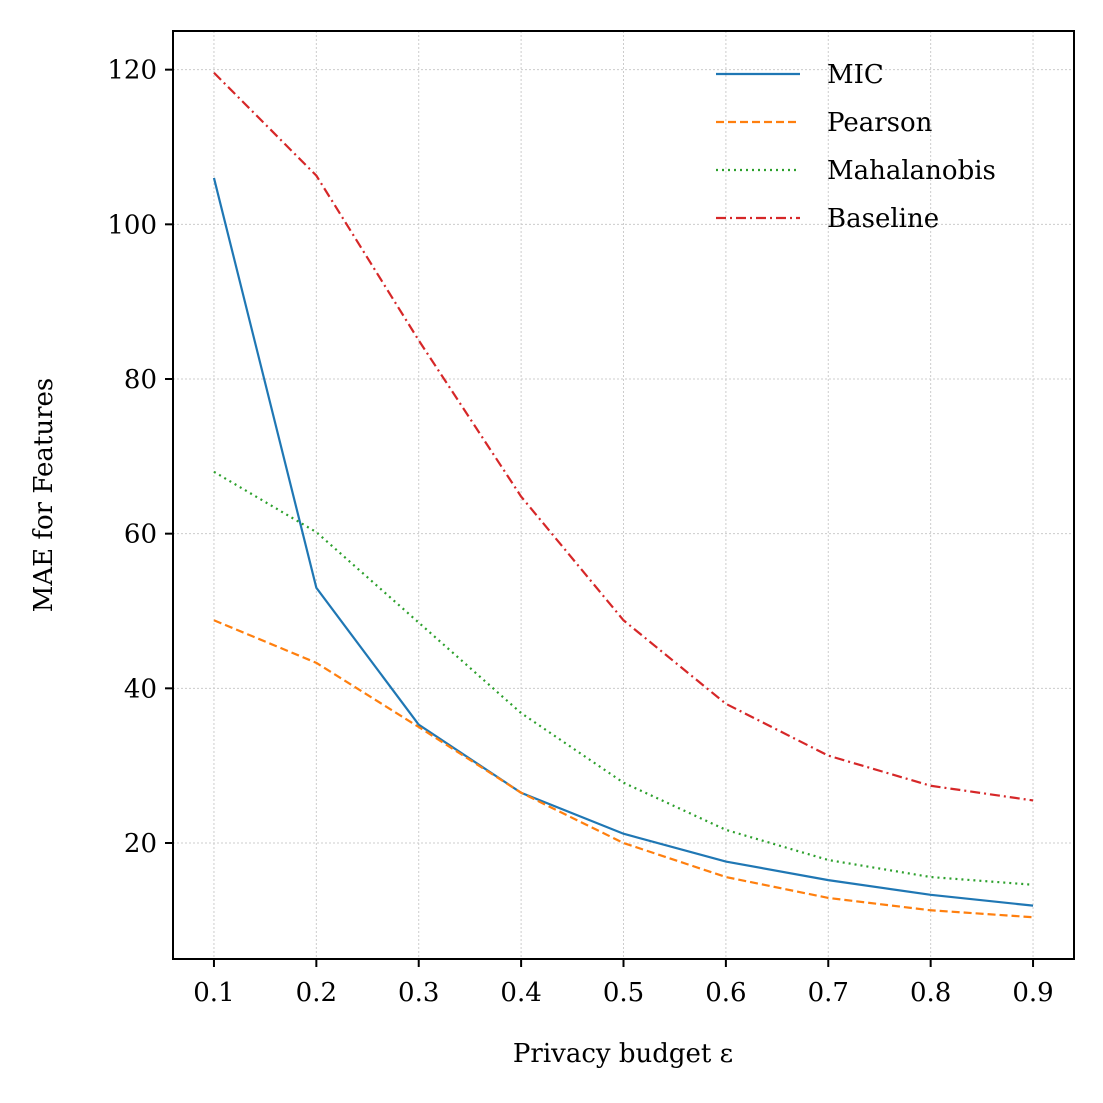 The width and height of the screenshot is (1103, 1103). What do you see at coordinates (911, 171) in the screenshot?
I see `legend-label-mahalanobis: Mahalanobis` at bounding box center [911, 171].